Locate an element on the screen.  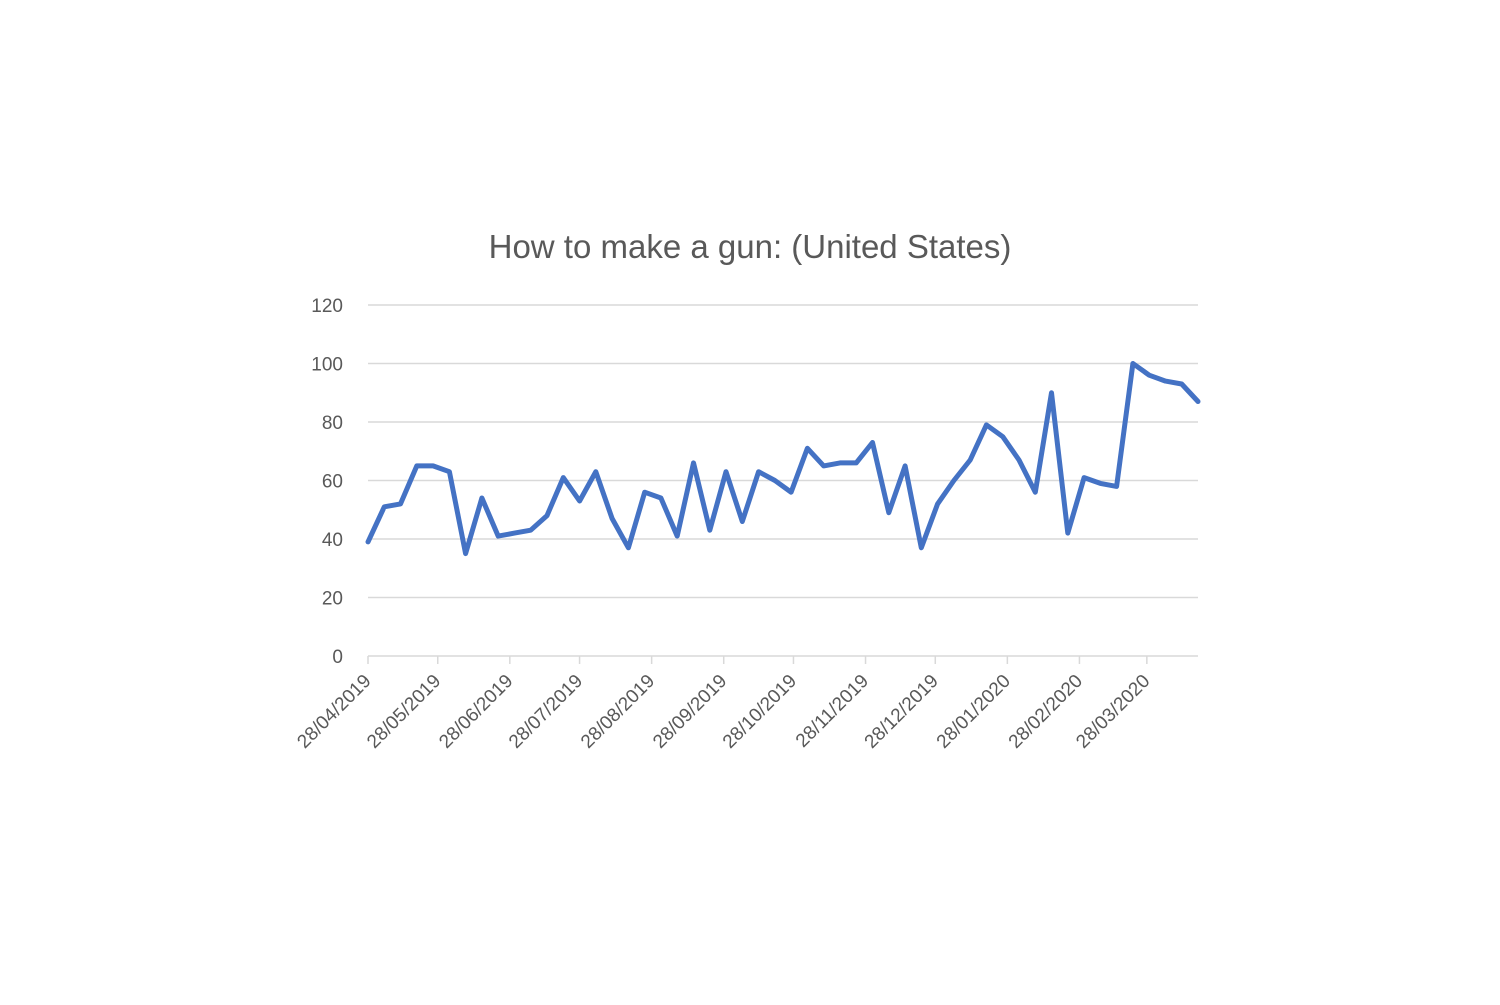
x-tick-label: 28/01/2020 is located at coordinates (974, 712).